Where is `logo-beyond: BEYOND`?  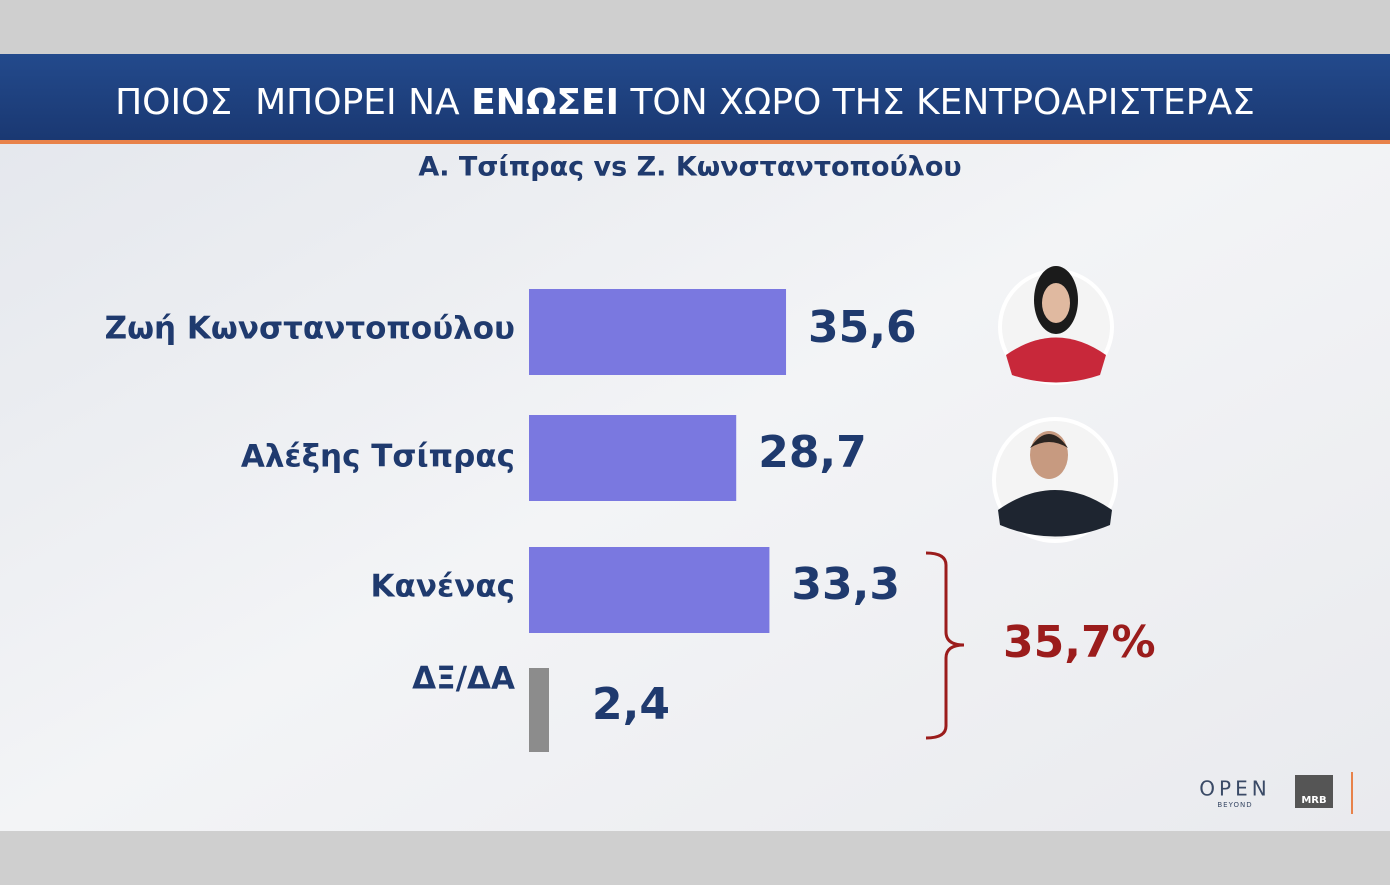
logo-beyond: BEYOND is located at coordinates (1234, 805).